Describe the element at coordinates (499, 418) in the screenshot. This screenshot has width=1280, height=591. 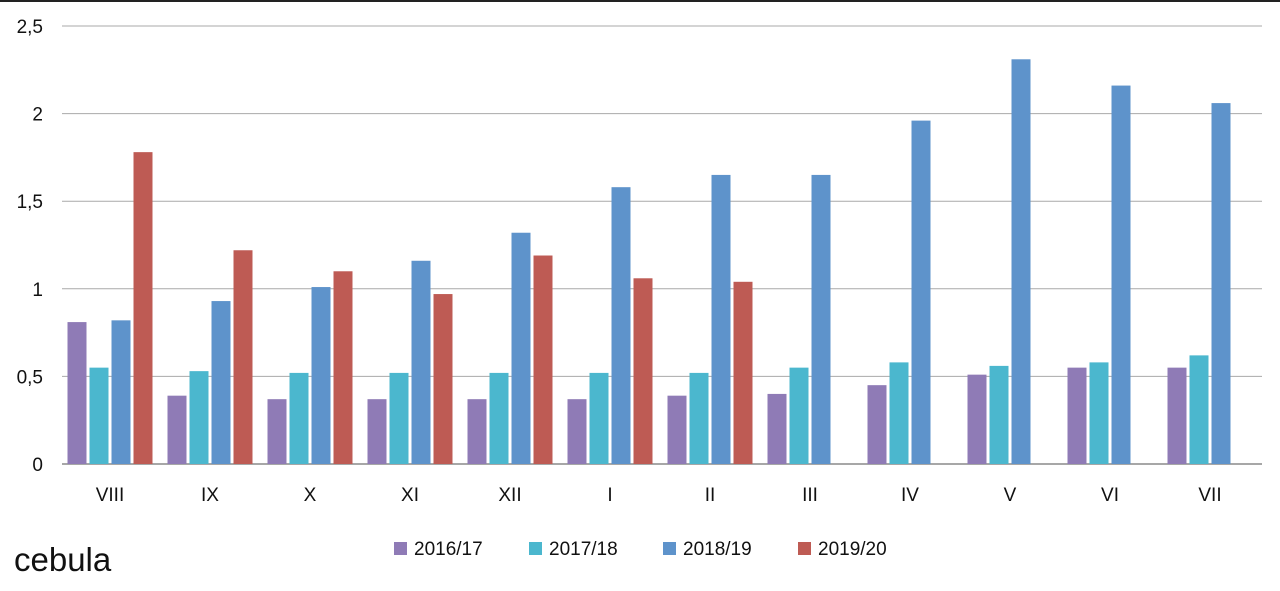
I see `bar-2017-18-XII` at that location.